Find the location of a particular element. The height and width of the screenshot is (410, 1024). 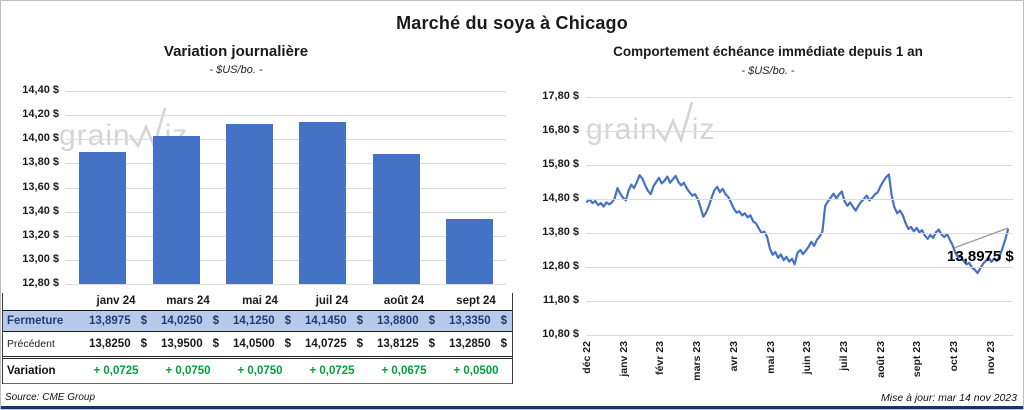

table-value-cell: 13,9500 $ is located at coordinates (188, 345).